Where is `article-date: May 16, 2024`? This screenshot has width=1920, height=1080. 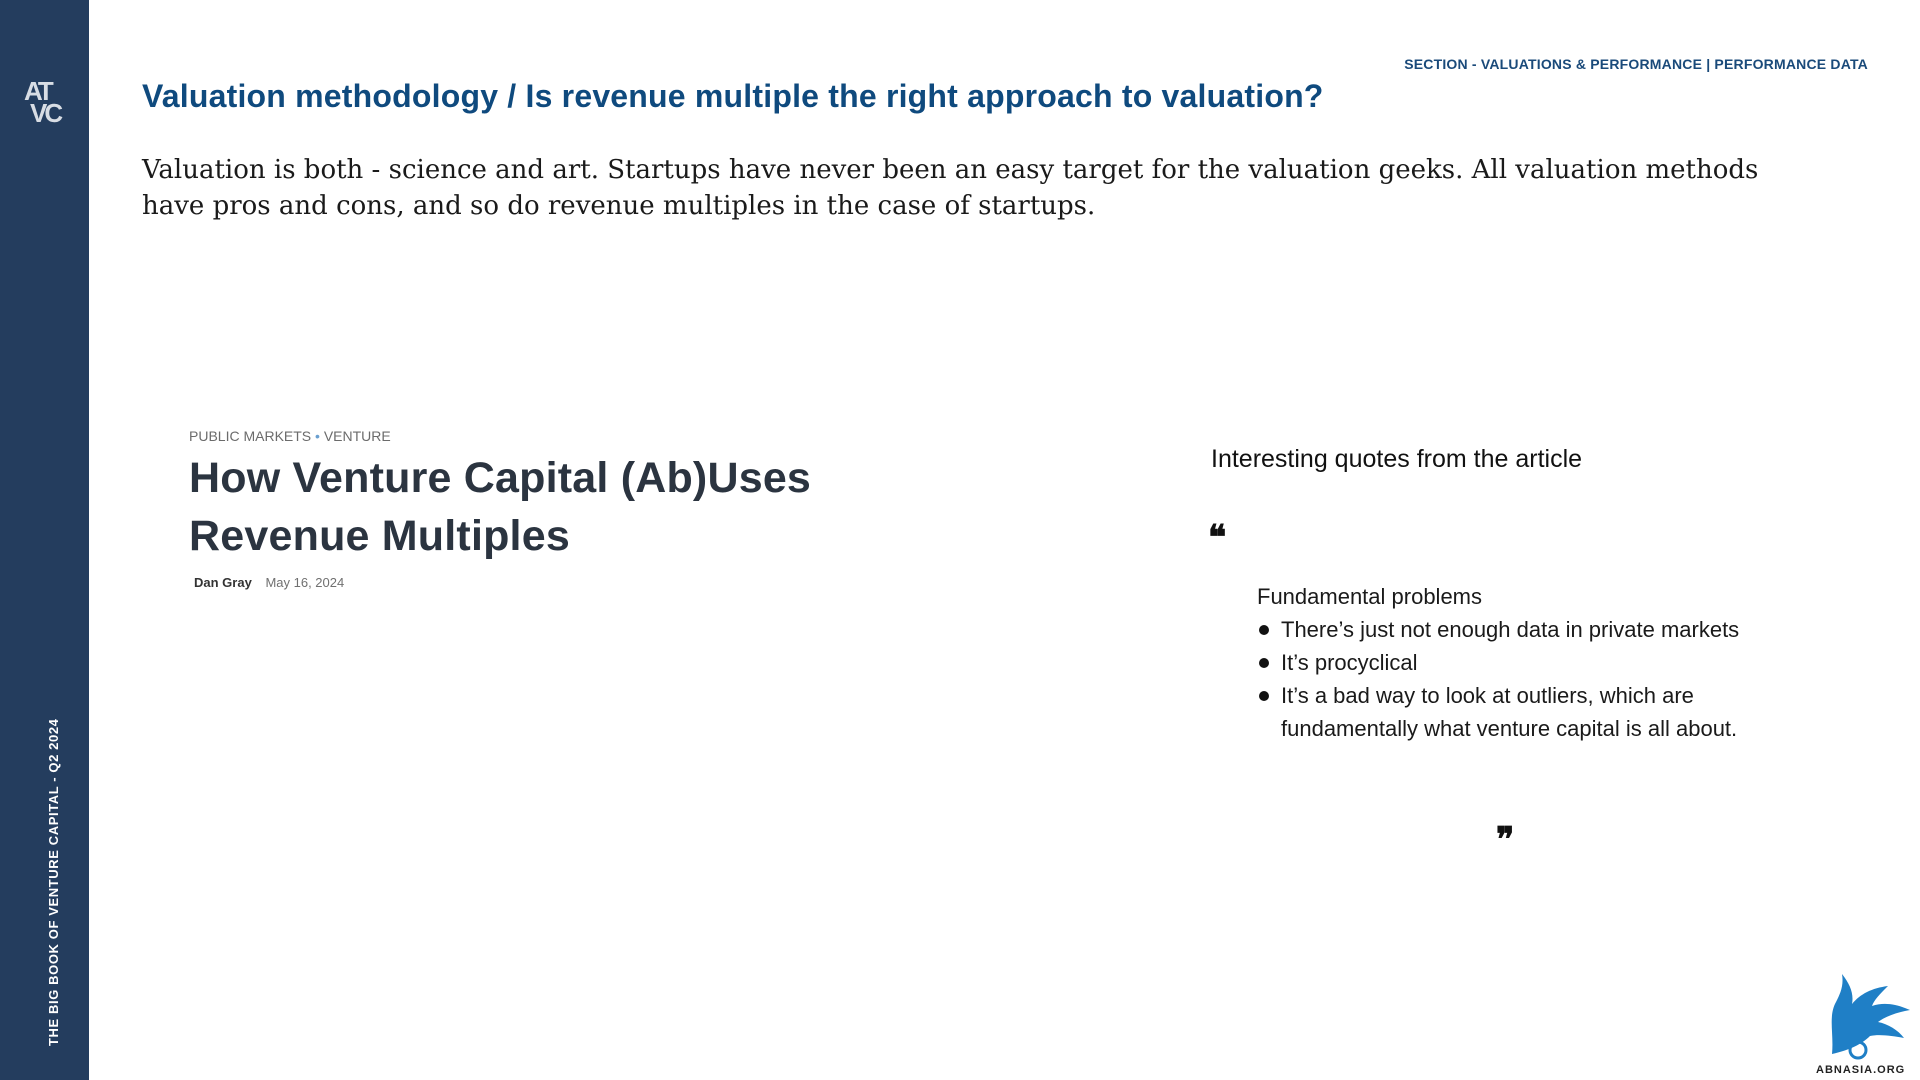 article-date: May 16, 2024 is located at coordinates (305, 582).